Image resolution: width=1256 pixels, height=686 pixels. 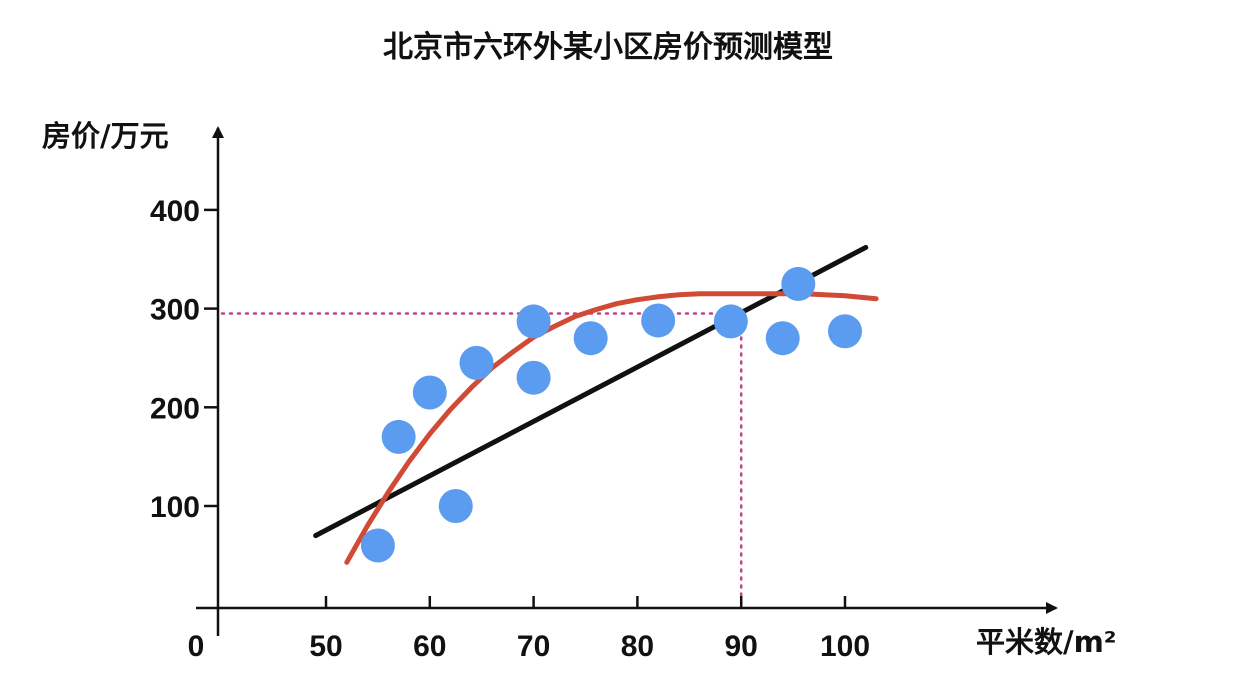 I want to click on y-tick-label: 100, so click(x=175, y=507).